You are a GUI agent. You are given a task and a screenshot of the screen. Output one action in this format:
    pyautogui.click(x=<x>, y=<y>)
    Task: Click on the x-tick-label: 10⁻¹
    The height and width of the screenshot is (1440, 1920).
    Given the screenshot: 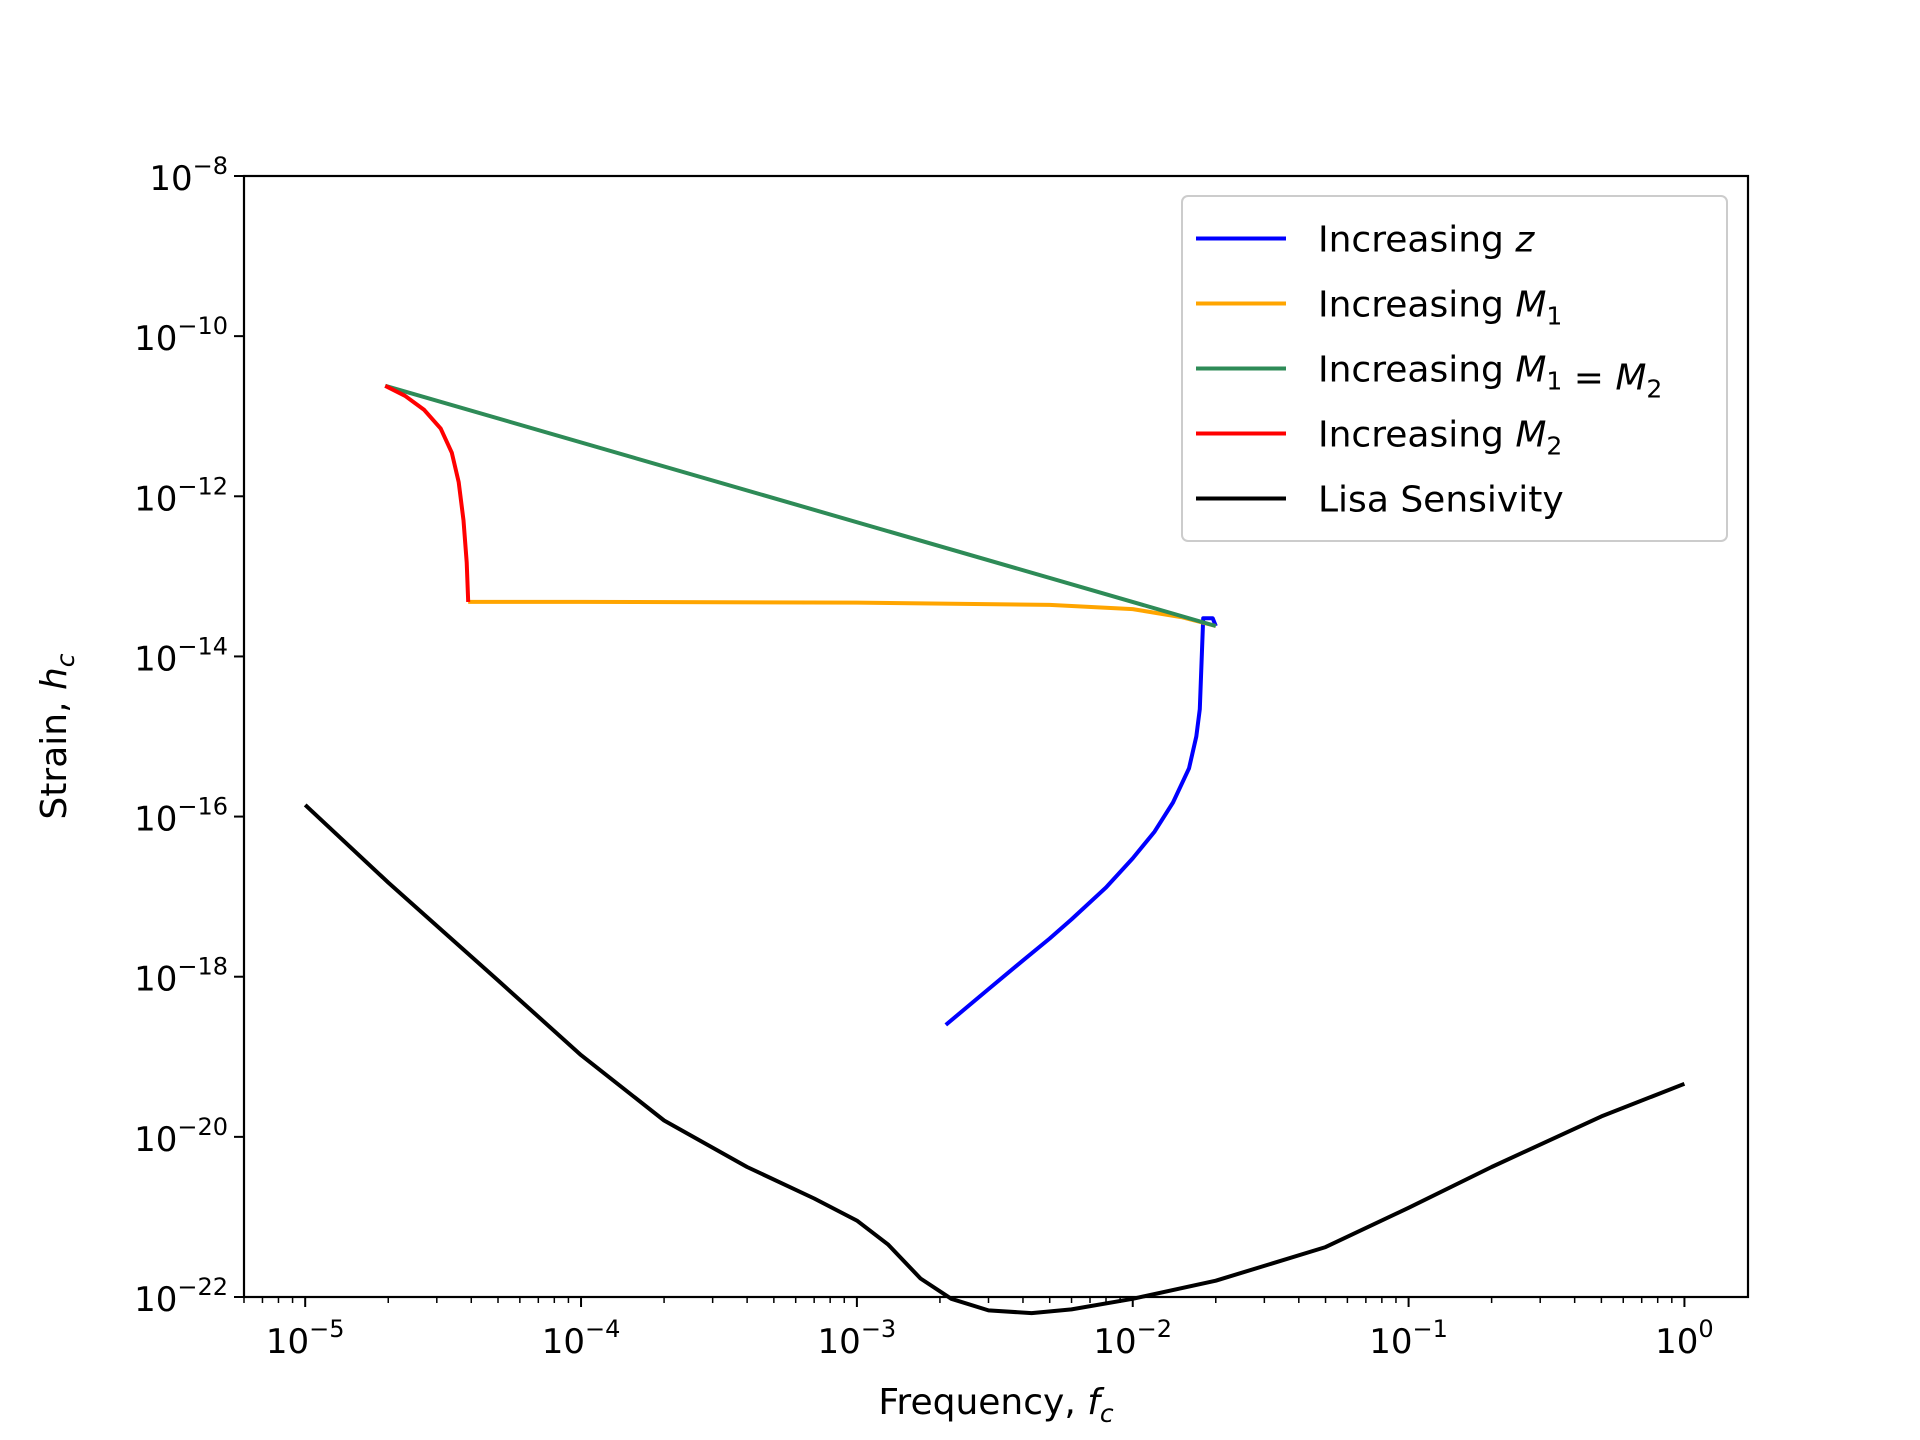 What is the action you would take?
    pyautogui.click(x=1408, y=1338)
    